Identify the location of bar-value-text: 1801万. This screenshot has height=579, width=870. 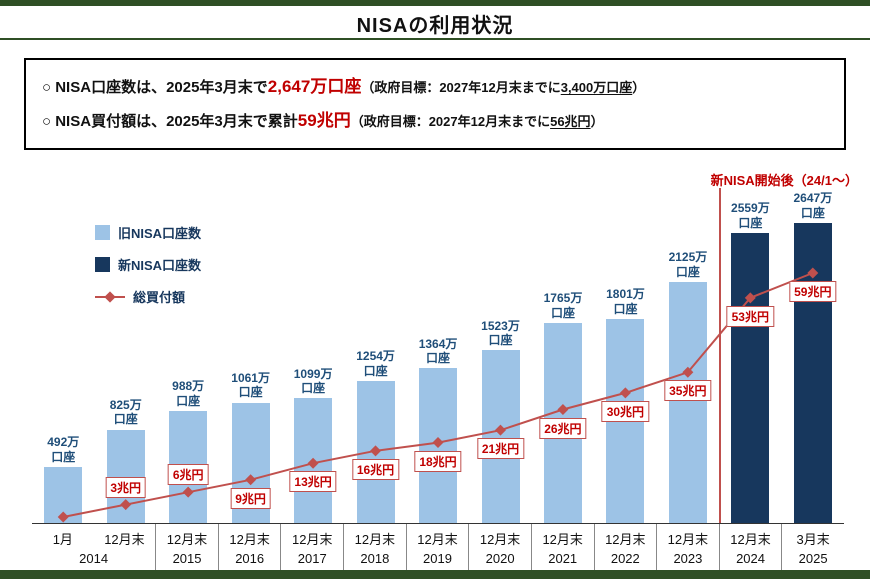
(625, 294).